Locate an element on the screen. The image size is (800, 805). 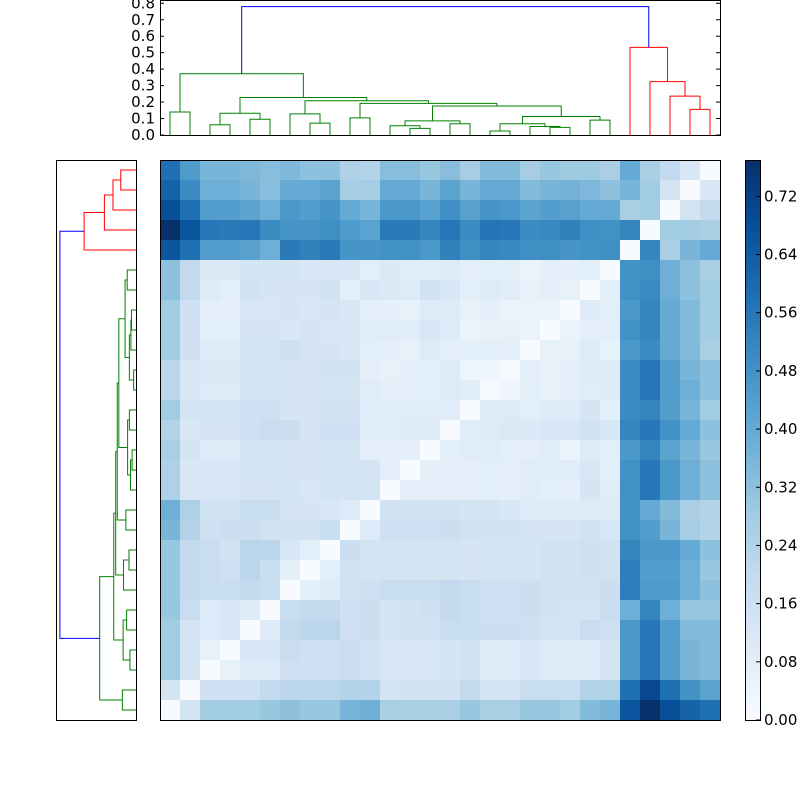
colorbar-axis: 0.00 0.08 0.16 0.24 0.32 0.40 0.48 0.56 0.64 0.72 is located at coordinates (776, 458).